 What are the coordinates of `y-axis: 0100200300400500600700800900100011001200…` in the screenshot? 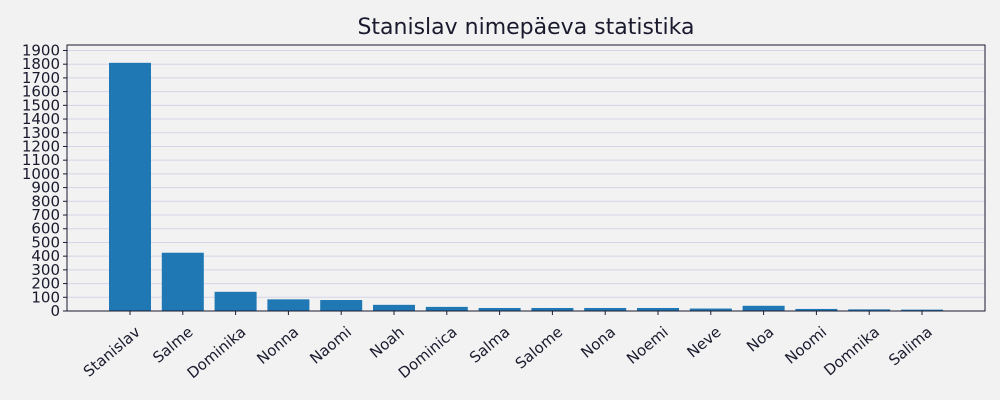 It's located at (44, 180).